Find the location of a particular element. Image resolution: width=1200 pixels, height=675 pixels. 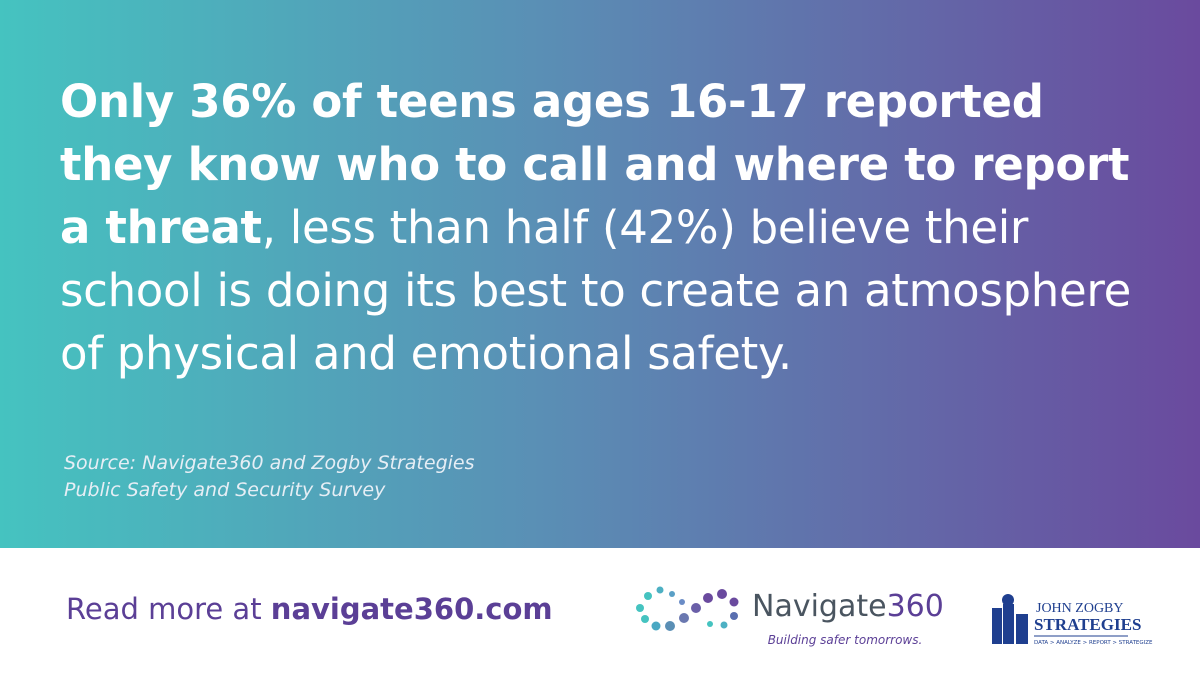

read-more: Read more at navigate360.com is located at coordinates (309, 609).